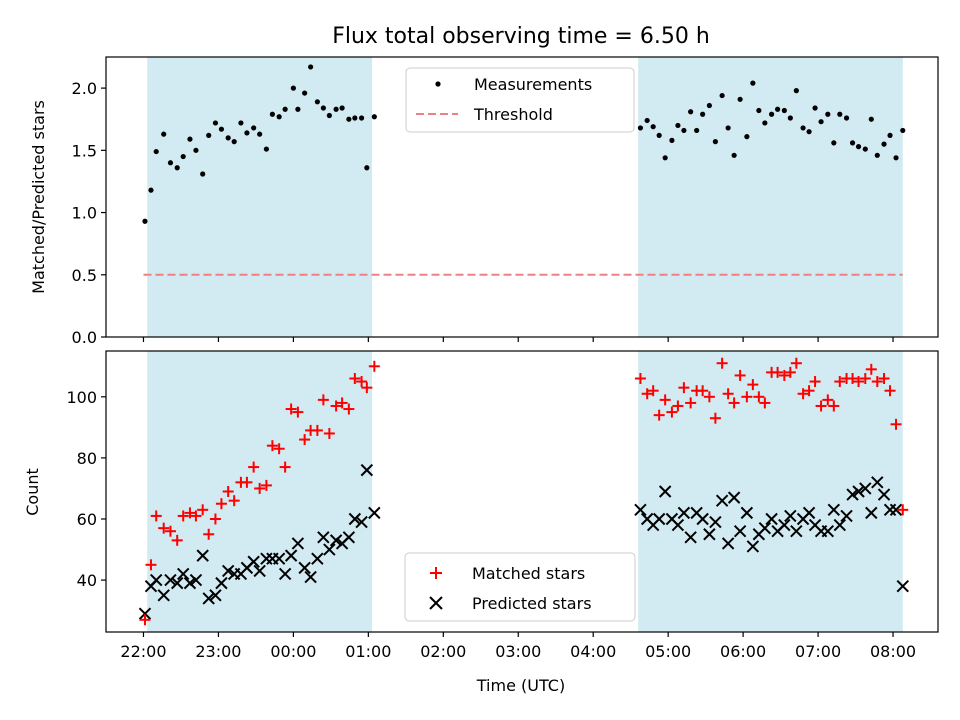  Describe the element at coordinates (81, 397) in the screenshot. I see `bottom-y-tick-label: 100` at that location.